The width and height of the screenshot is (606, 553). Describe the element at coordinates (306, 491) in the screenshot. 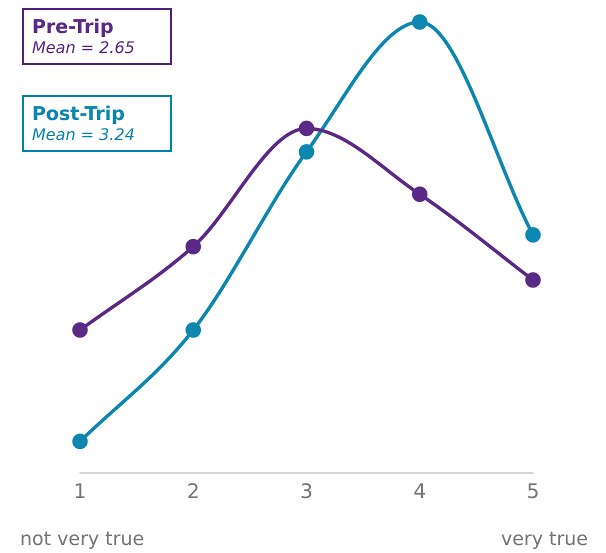

I see `x-tick-label: 3` at that location.